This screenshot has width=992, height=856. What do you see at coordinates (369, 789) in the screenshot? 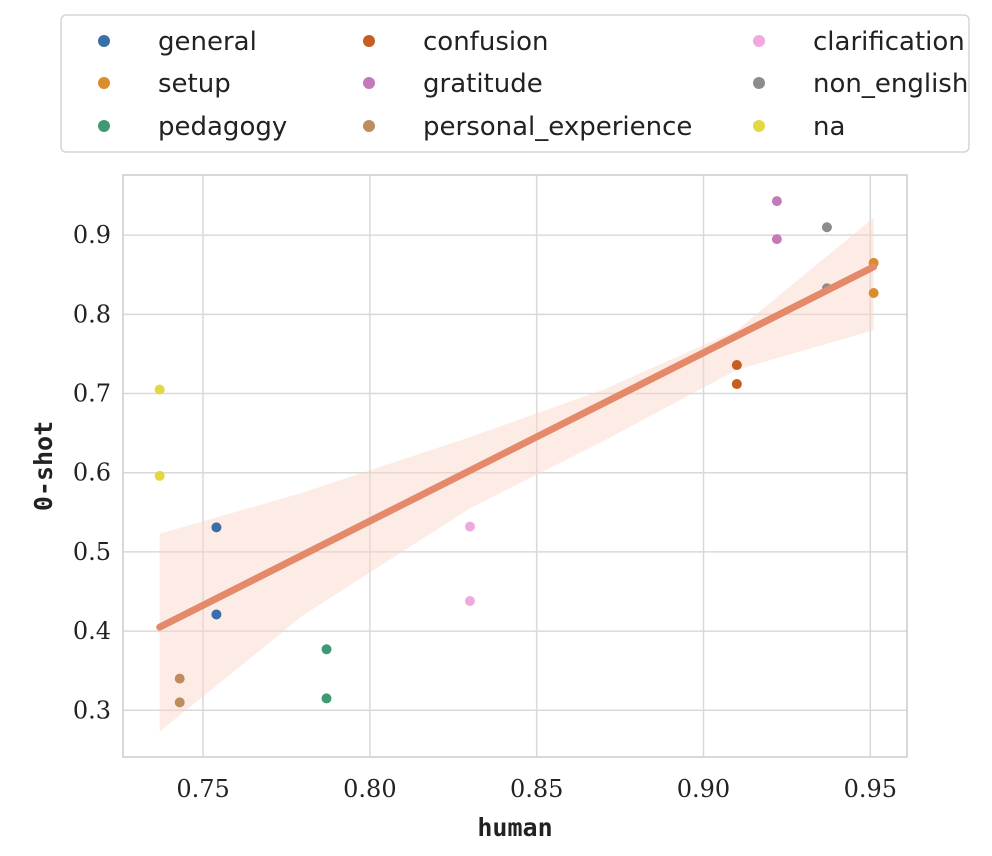
I see `x-tick-label: 0.80` at bounding box center [369, 789].